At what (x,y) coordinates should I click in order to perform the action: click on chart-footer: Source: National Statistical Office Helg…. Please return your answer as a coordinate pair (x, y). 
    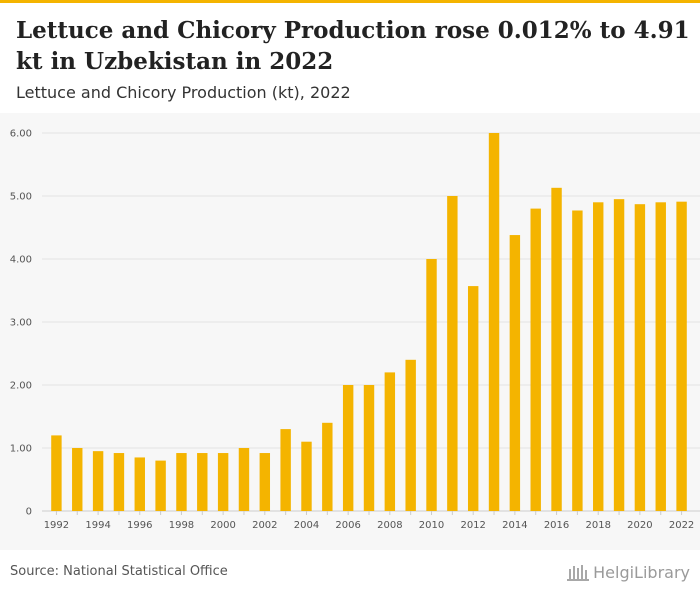
    Looking at the image, I should click on (350, 573).